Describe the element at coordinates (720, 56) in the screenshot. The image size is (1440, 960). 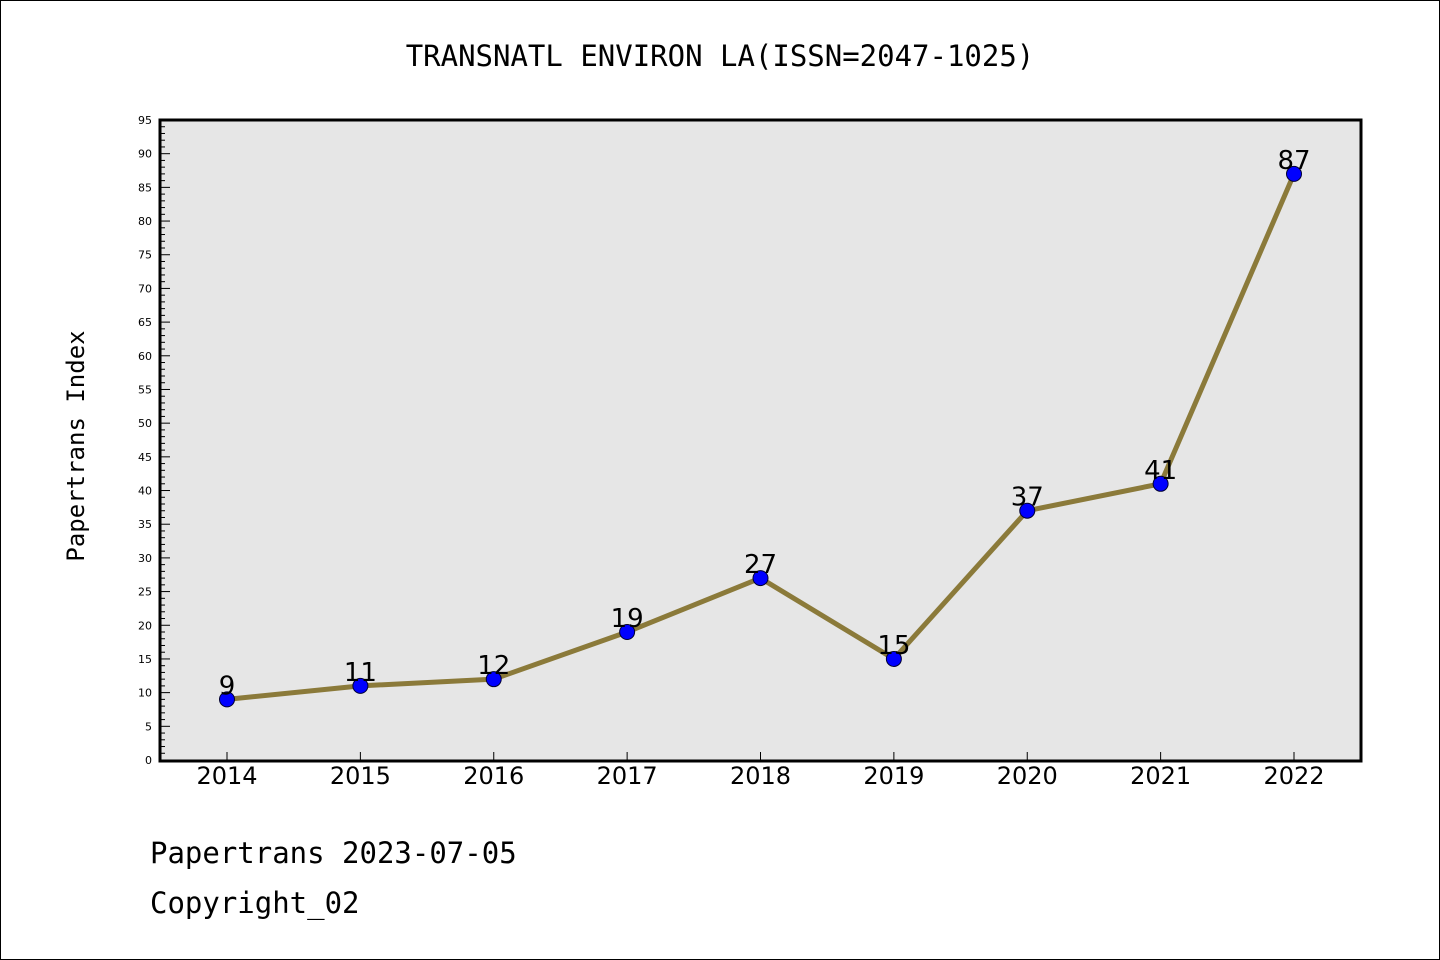
I see `chart-title: TRANSNATL ENVIRON LA(ISSN=2047-1025)` at that location.